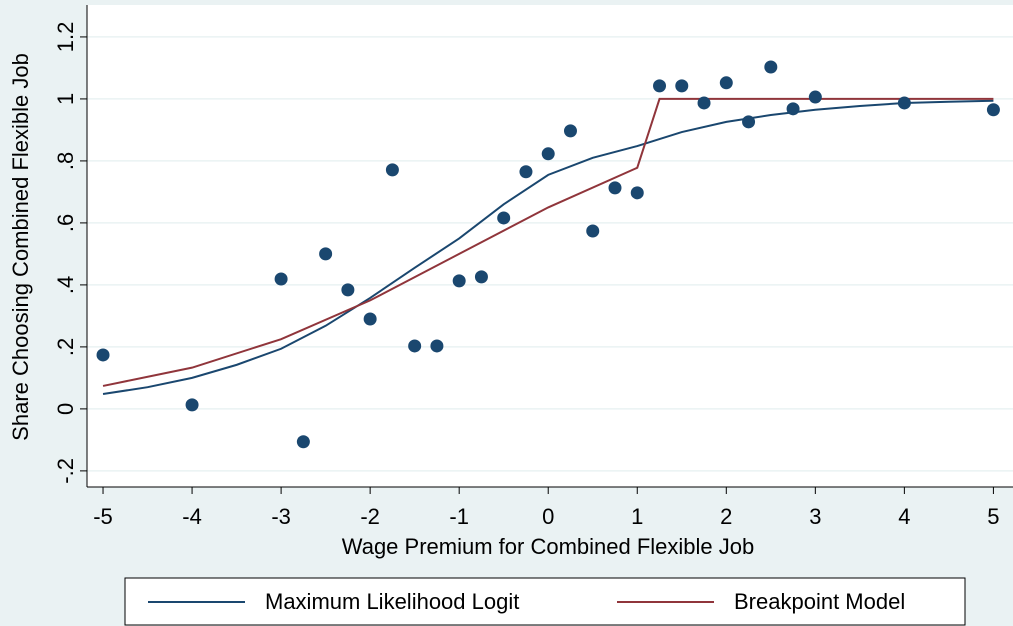  What do you see at coordinates (65, 471) in the screenshot?
I see `y-tick-label: -.2` at bounding box center [65, 471].